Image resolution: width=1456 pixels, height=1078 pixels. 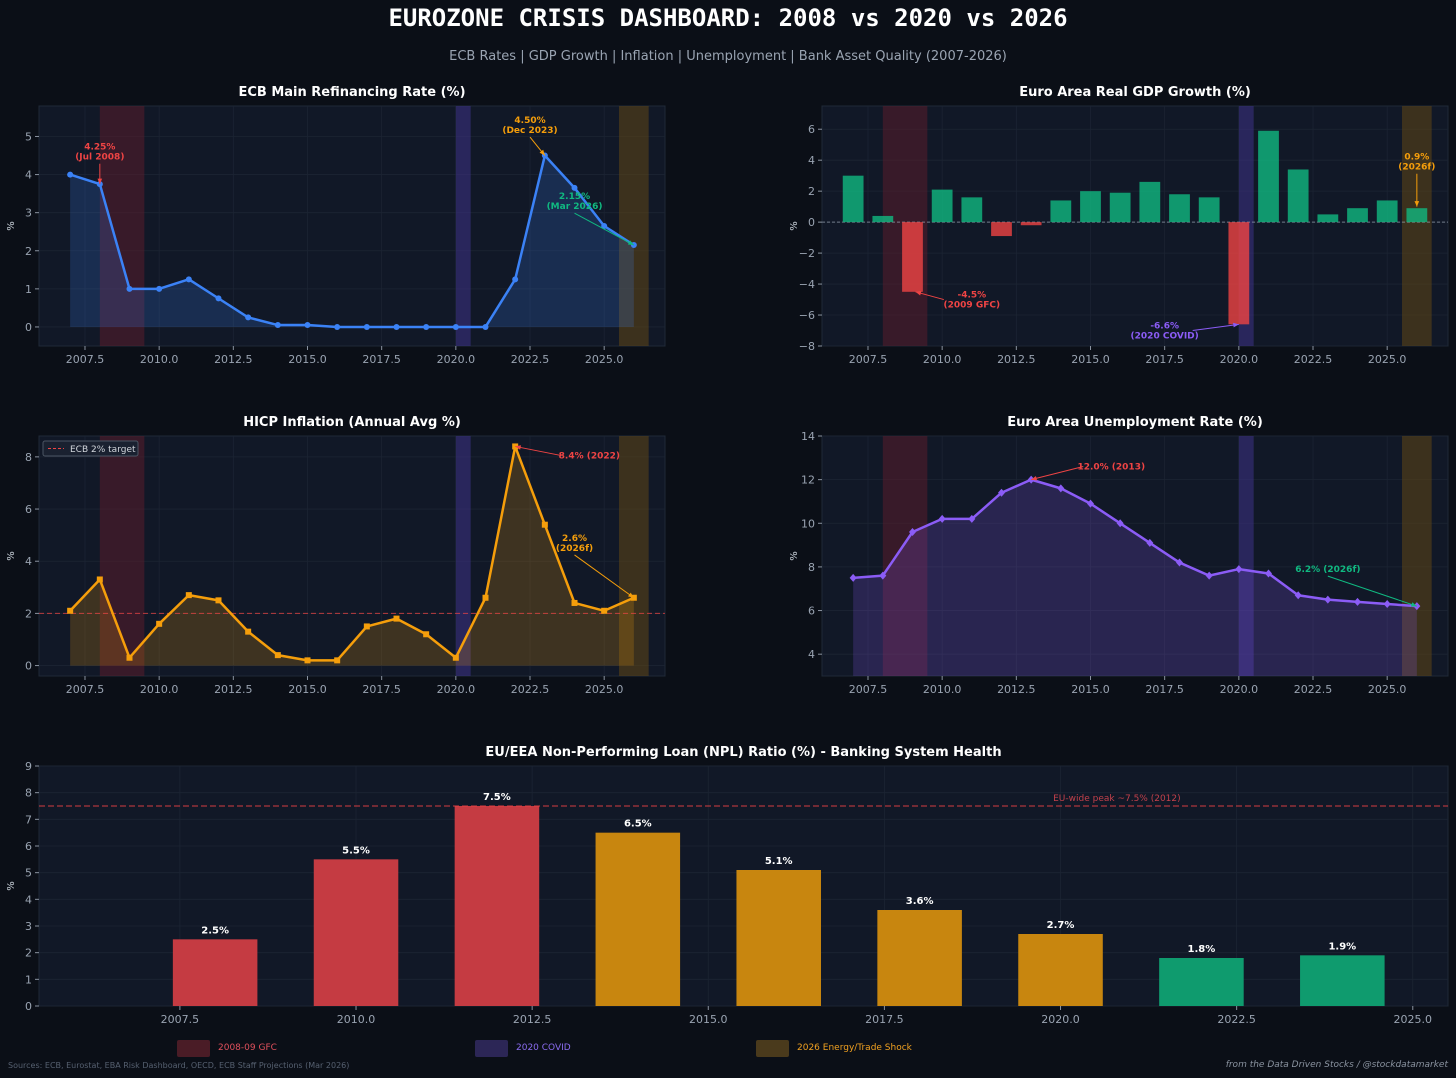 I want to click on annotation-label: 4.50%, so click(x=529, y=121).